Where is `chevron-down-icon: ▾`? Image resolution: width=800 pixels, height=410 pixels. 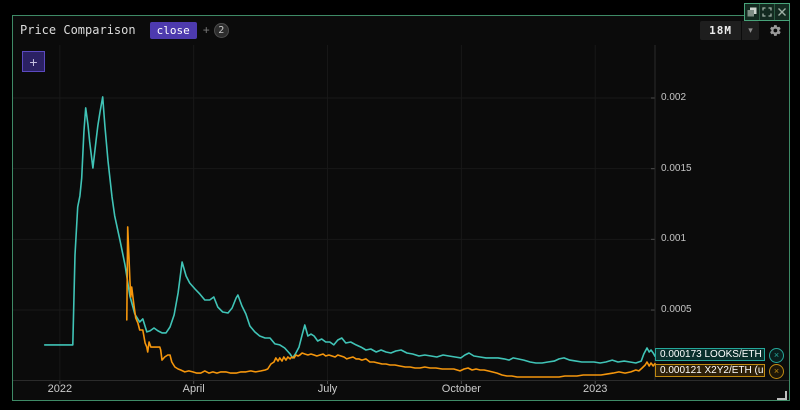 chevron-down-icon: ▾ is located at coordinates (750, 30).